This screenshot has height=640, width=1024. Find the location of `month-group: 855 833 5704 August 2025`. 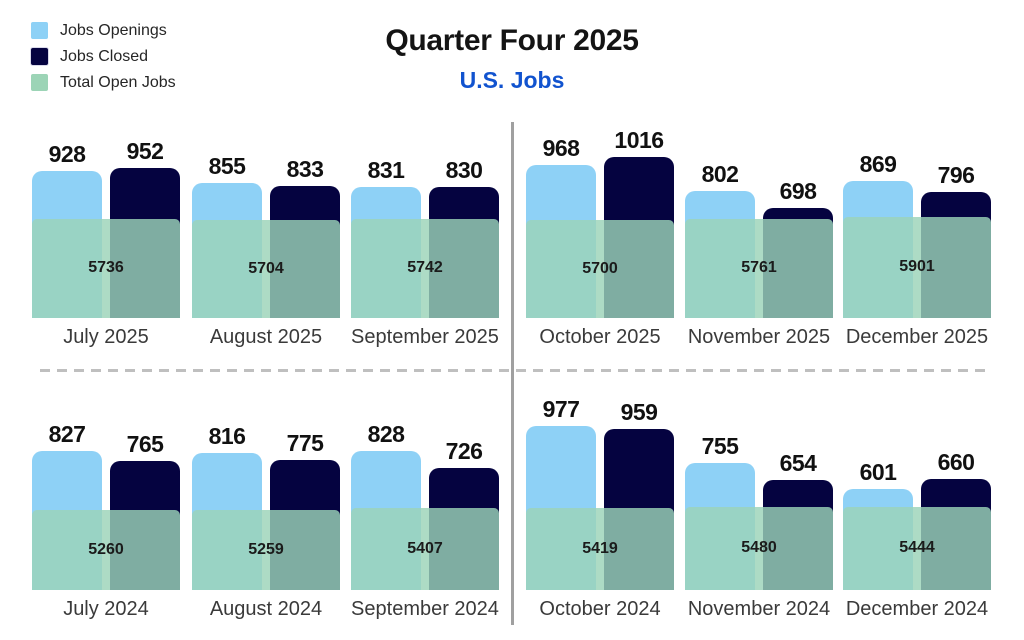

month-group: 855 833 5704 August 2025 is located at coordinates (266, 188).